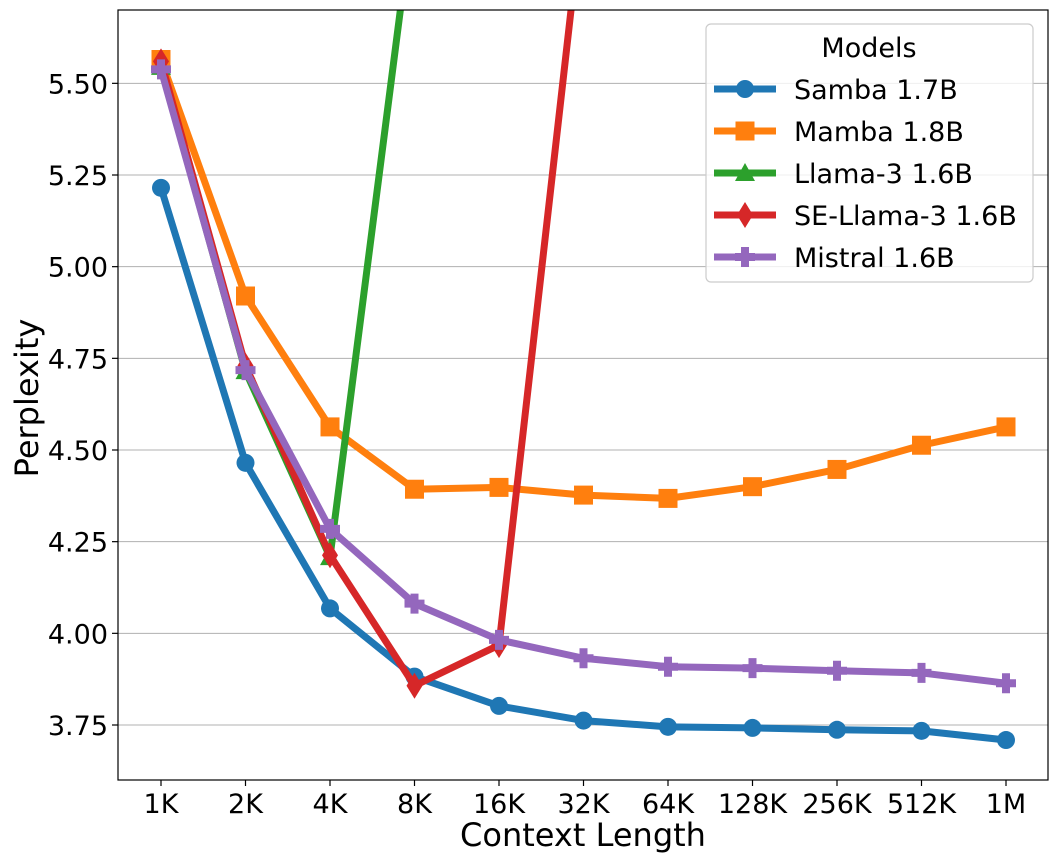 This screenshot has width=1058, height=864. I want to click on legend-label: Samba 1.7B, so click(876, 90).